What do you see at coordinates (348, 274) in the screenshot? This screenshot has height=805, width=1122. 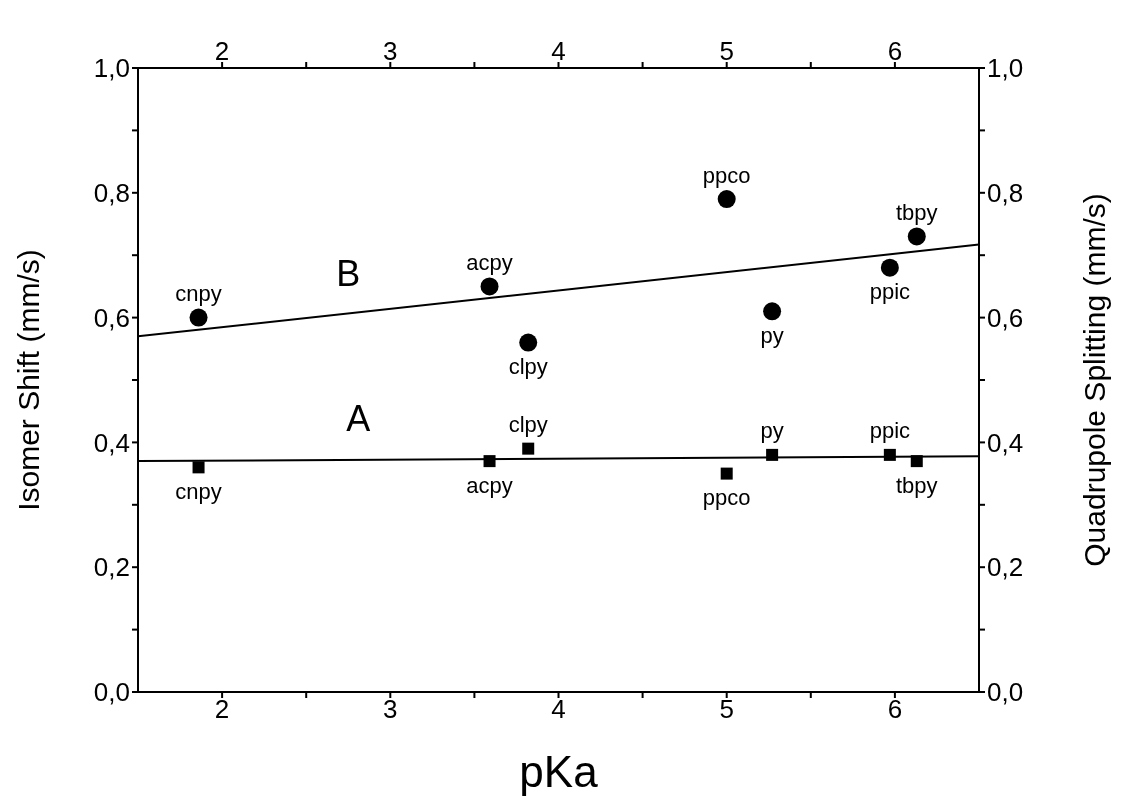 I see `annotation: B` at bounding box center [348, 274].